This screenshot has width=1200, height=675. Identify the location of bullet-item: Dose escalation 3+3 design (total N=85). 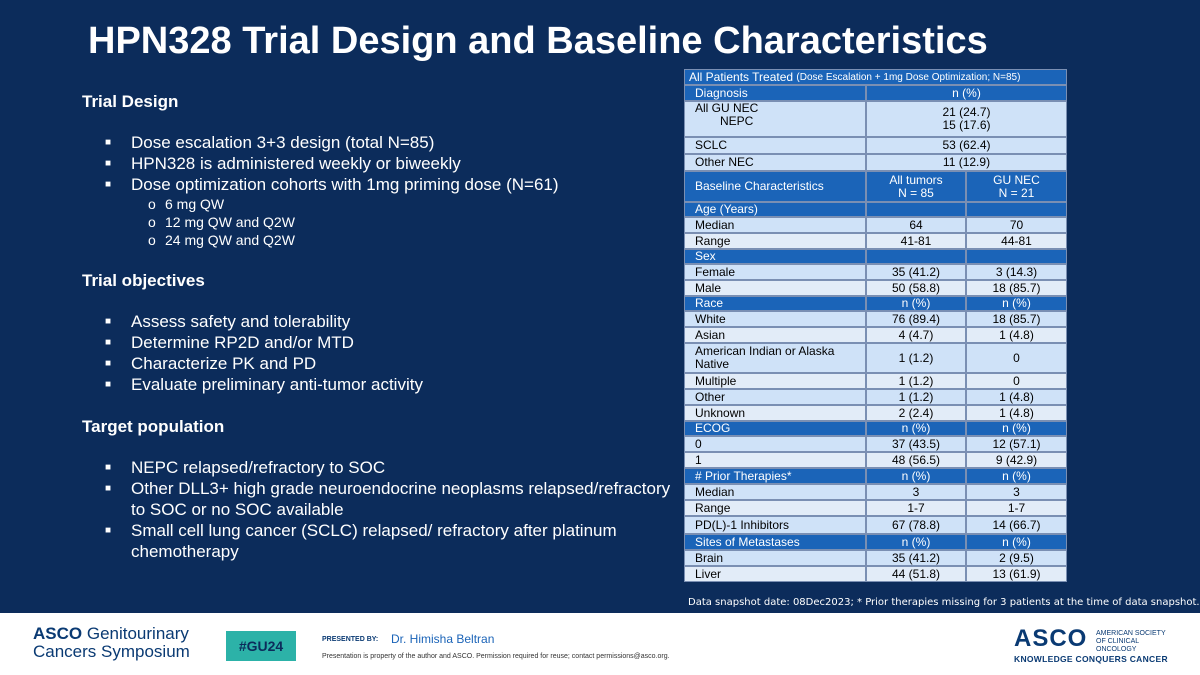
(377, 142).